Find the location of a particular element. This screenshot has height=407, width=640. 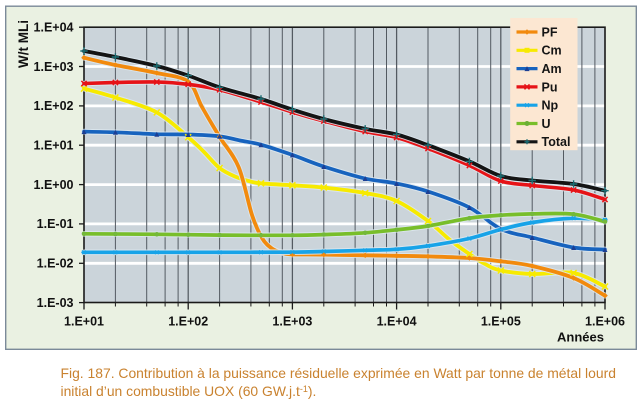

svg-text: 1.E+05 is located at coordinates (501, 322).